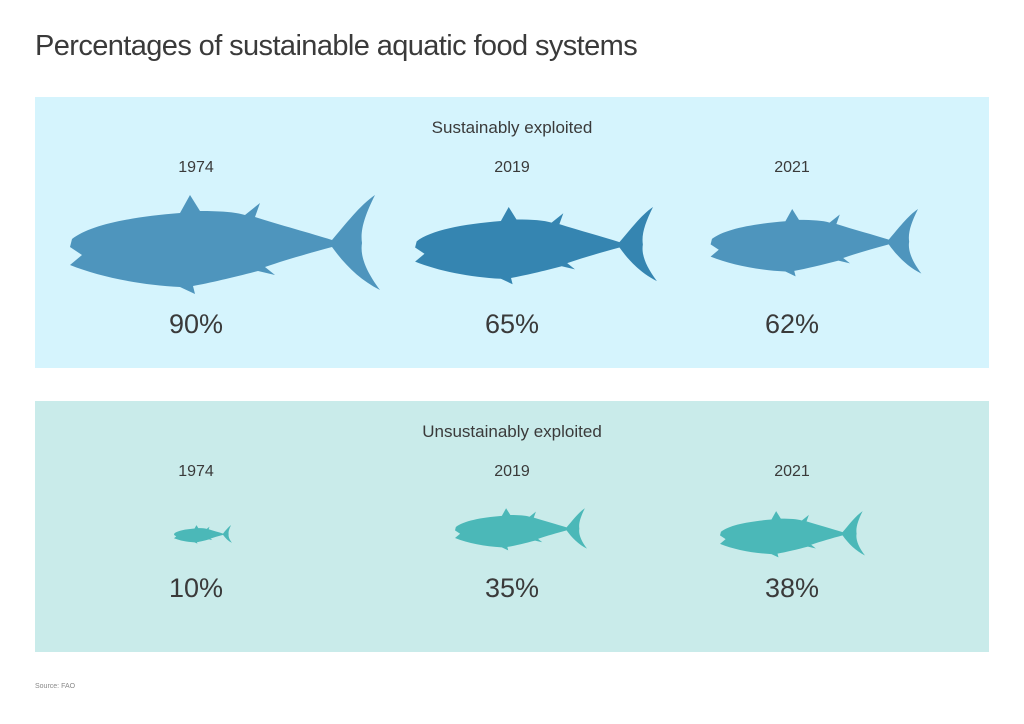  Describe the element at coordinates (512, 431) in the screenshot. I see `panel-label: Unsustainably exploited` at that location.